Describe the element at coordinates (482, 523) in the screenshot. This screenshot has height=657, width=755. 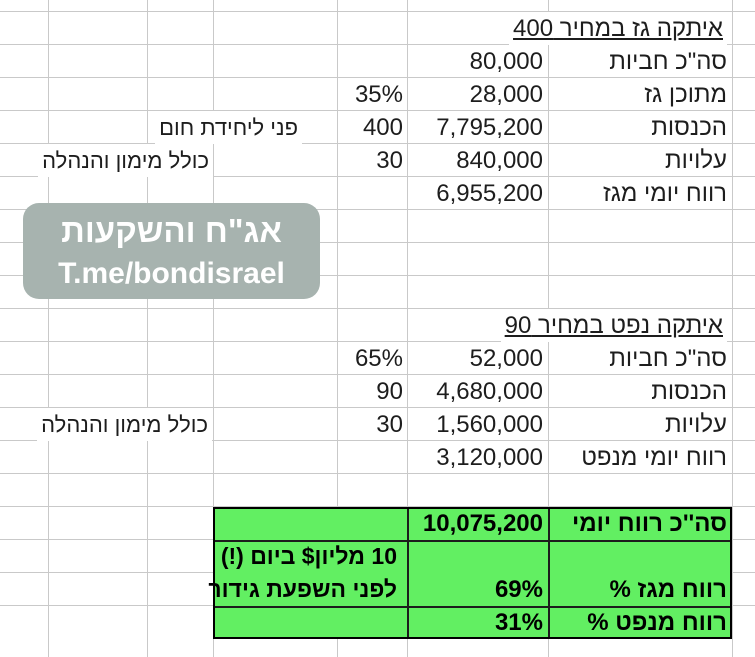
I see `summary-total-value: 10,075,200` at that location.